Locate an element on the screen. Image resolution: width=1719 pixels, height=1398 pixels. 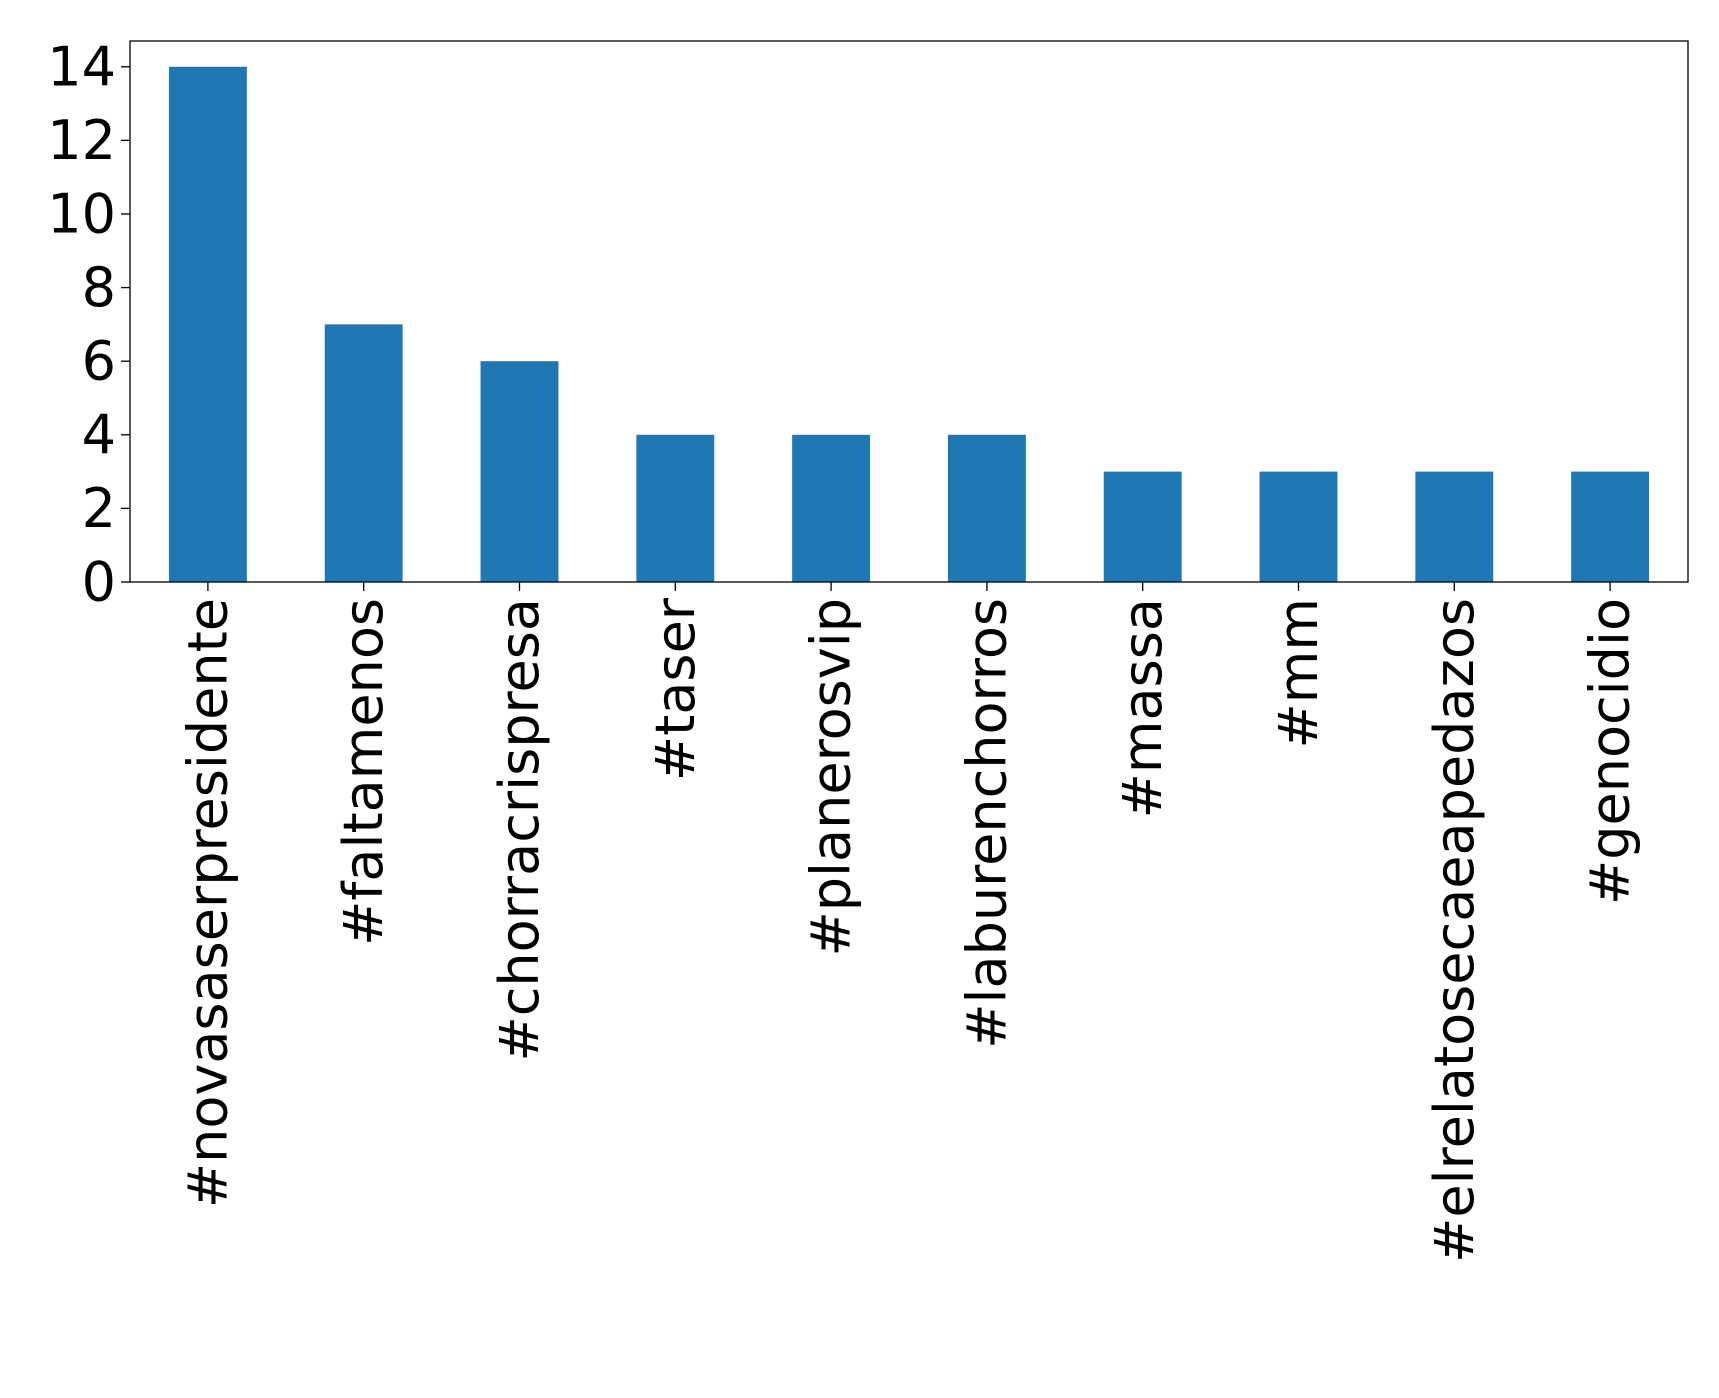
x-tick-label: #faltamenos is located at coordinates (363, 772).